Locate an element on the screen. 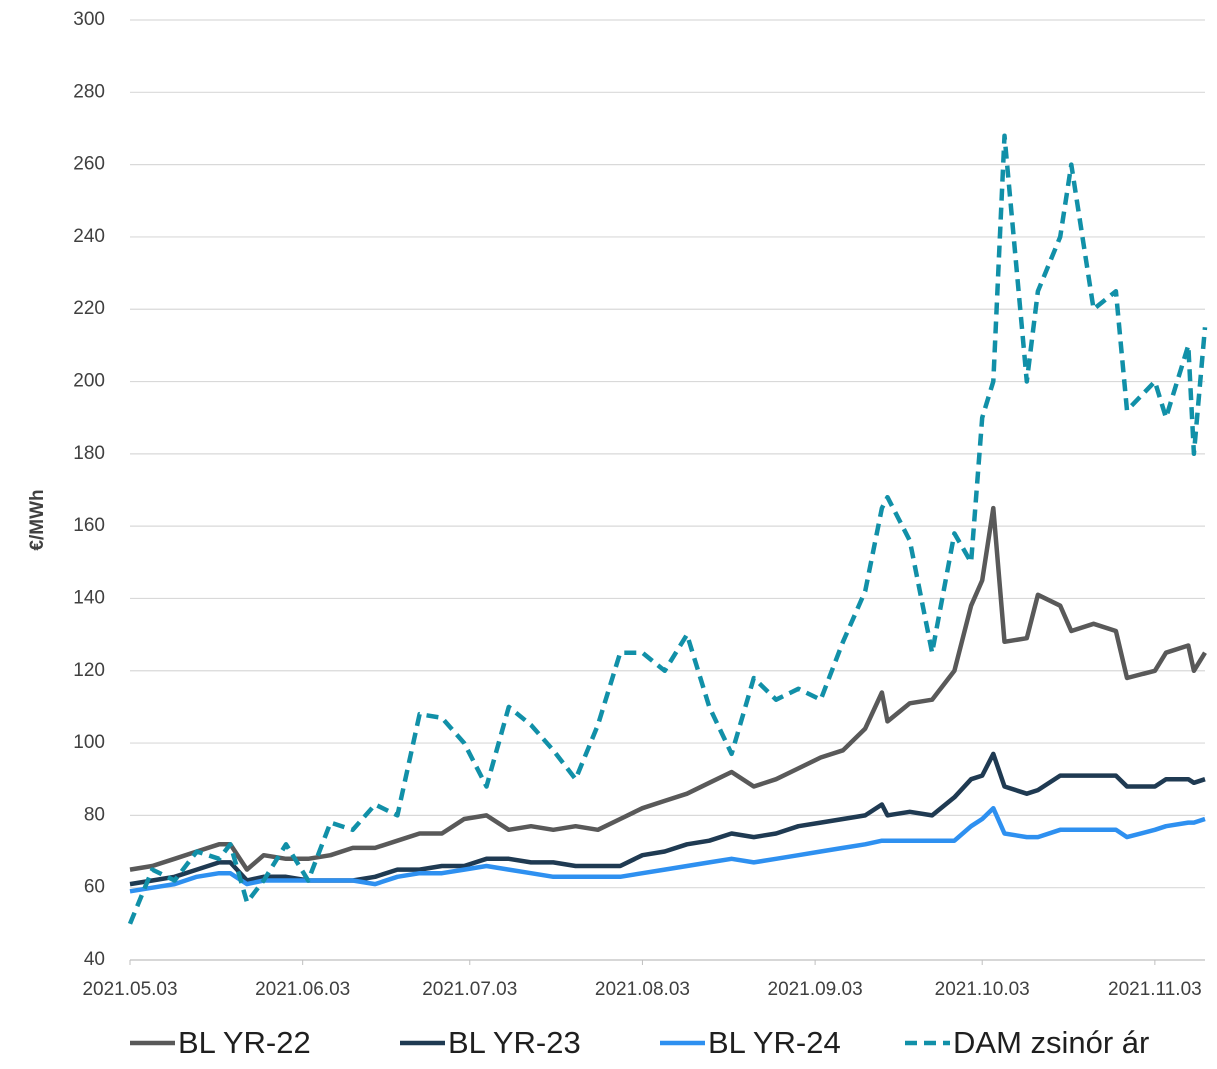  x-tick-label: 2021.10.03 is located at coordinates (982, 989).